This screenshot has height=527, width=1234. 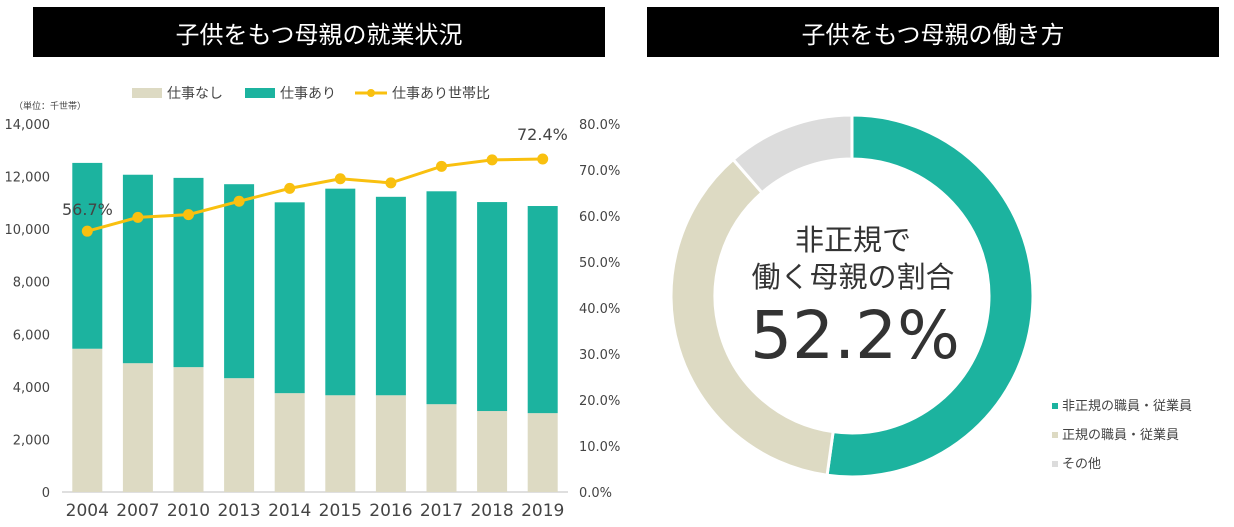 I want to click on right-chart-title: 子供をもつ母親の働き方, so click(x=933, y=32).